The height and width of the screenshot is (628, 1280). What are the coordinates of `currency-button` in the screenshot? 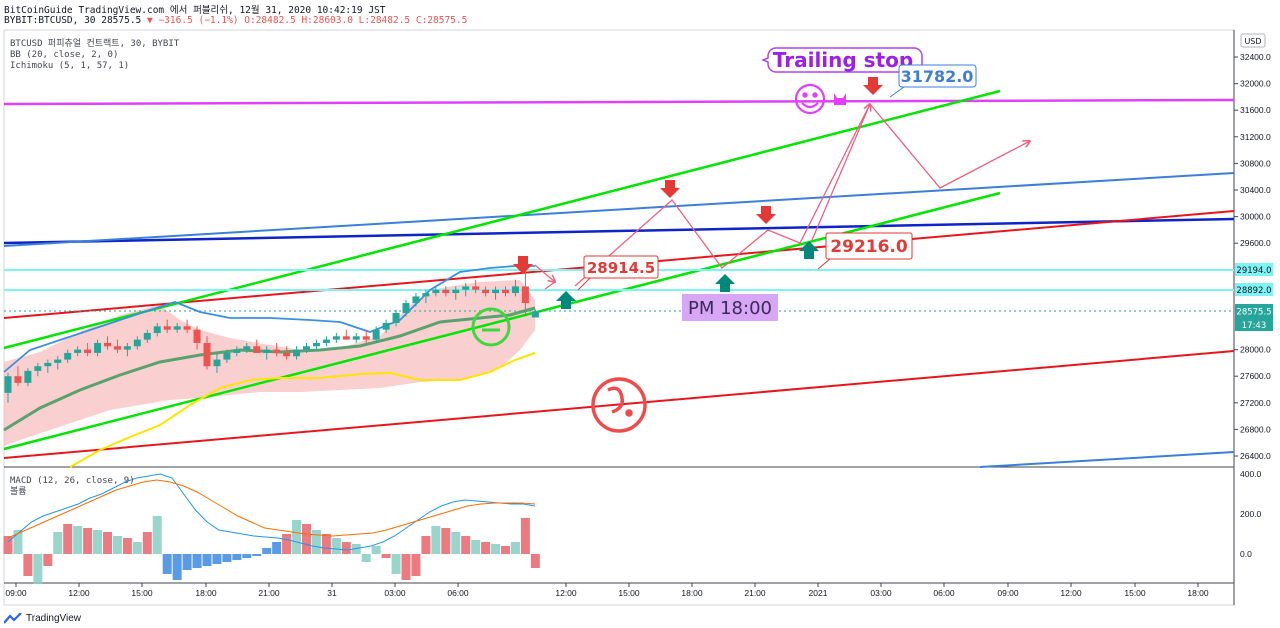 It's located at (1253, 40).